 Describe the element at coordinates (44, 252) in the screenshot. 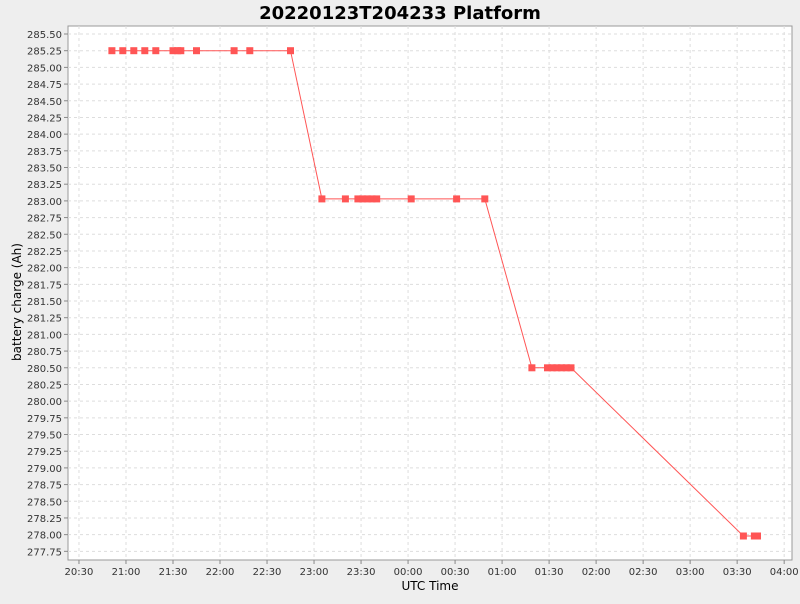

I see `y-tick-label: 282.25` at that location.